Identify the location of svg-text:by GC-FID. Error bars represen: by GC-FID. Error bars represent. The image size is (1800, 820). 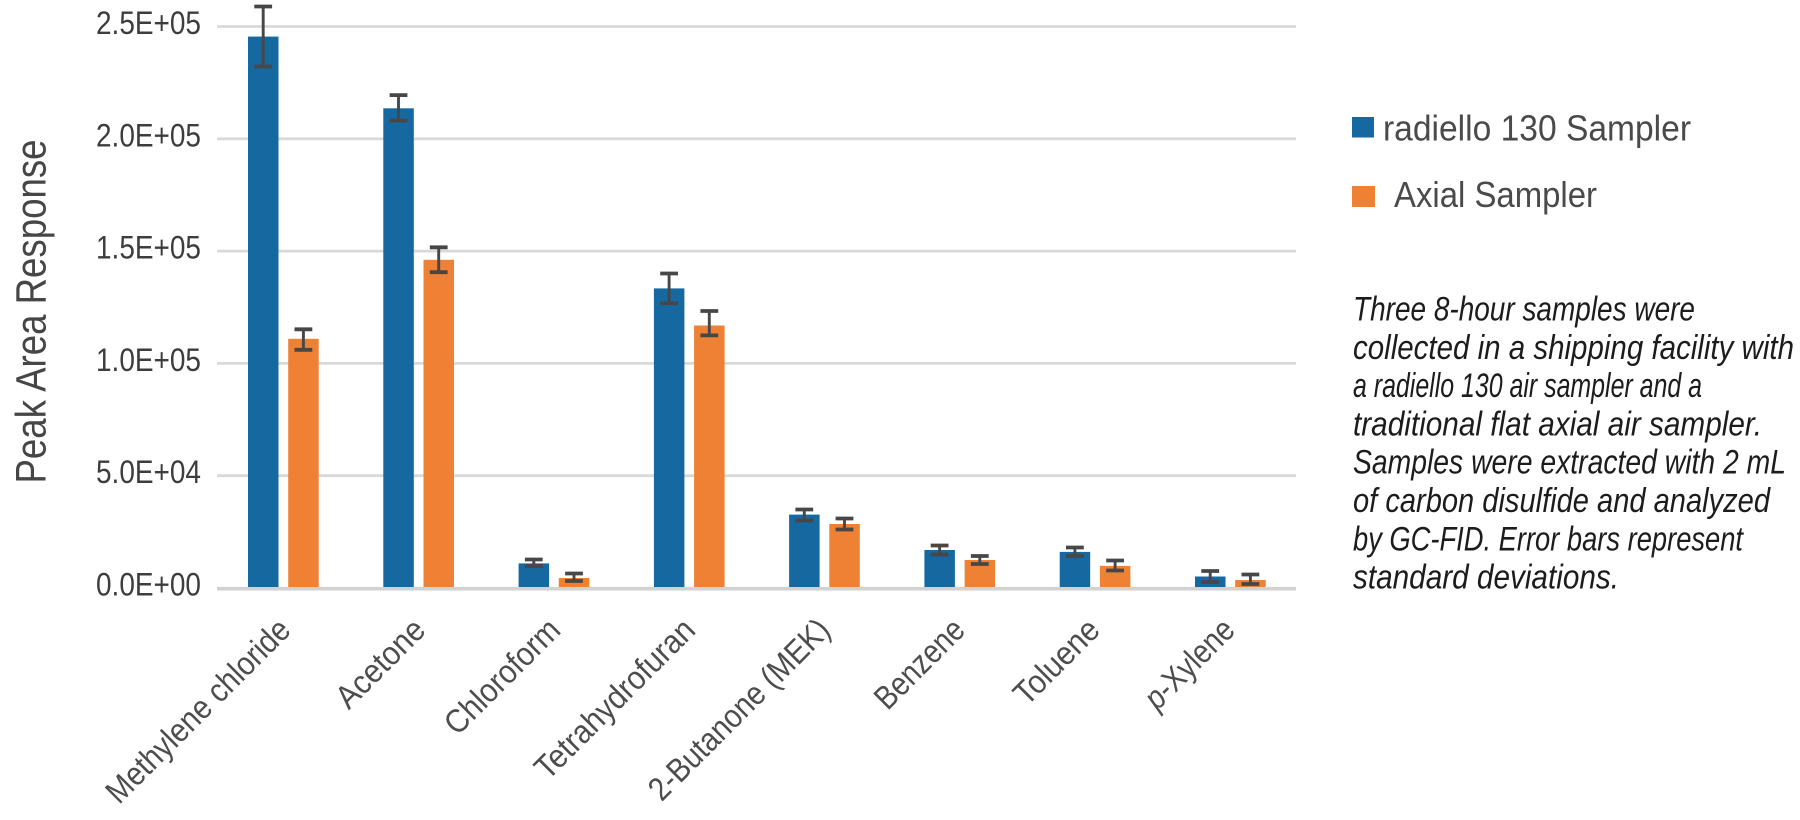
(1548, 539).